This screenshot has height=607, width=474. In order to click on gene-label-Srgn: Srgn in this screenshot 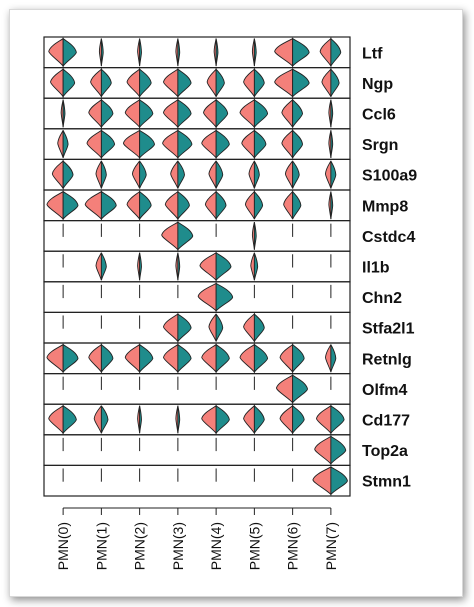, I will do `click(380, 145)`.